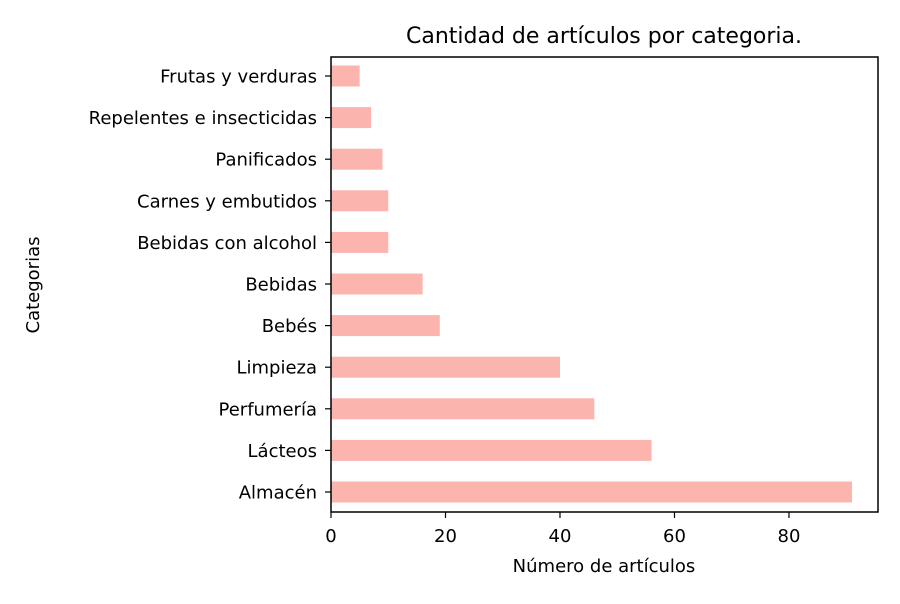 The image size is (900, 604). I want to click on chart-title: Cantidad de artículos por categoria., so click(604, 36).